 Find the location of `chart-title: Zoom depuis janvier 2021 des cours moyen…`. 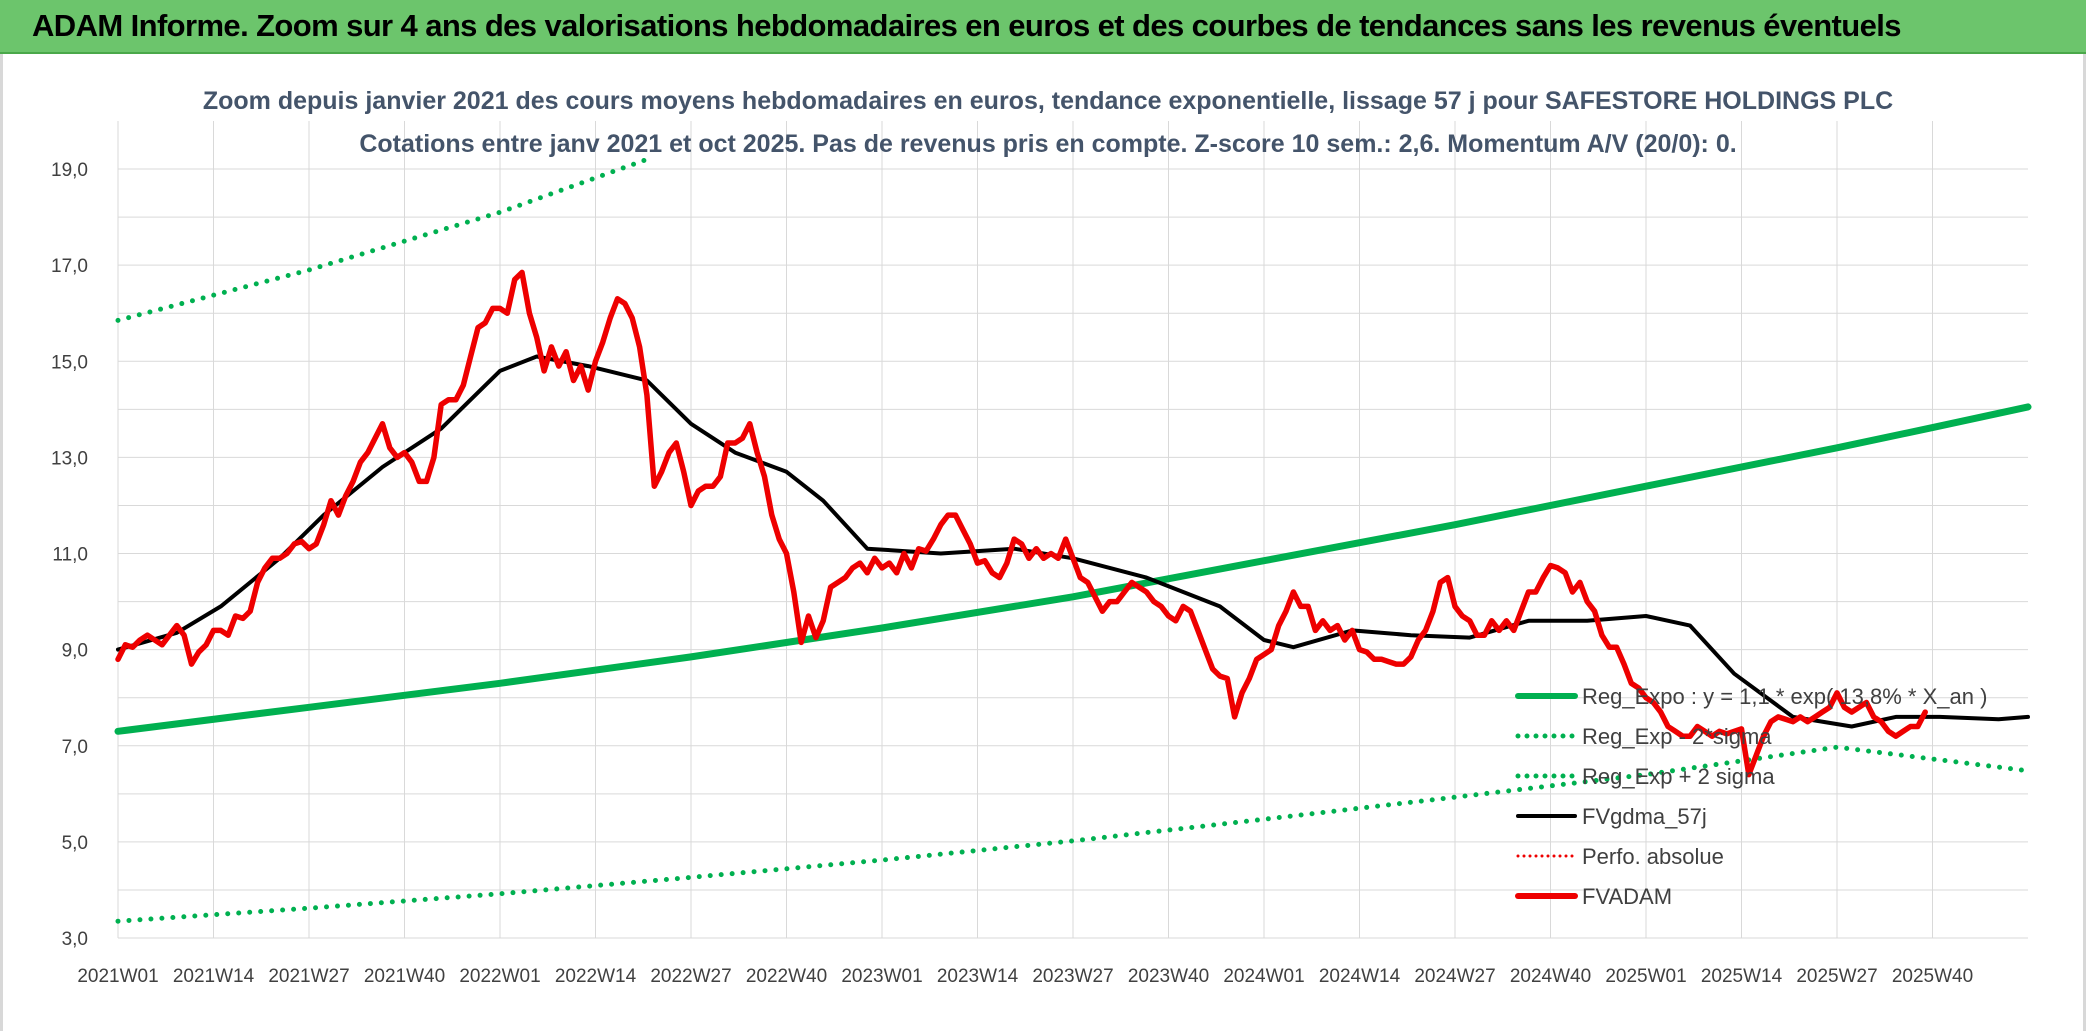

chart-title: Zoom depuis janvier 2021 des cours moyen… is located at coordinates (1048, 101).